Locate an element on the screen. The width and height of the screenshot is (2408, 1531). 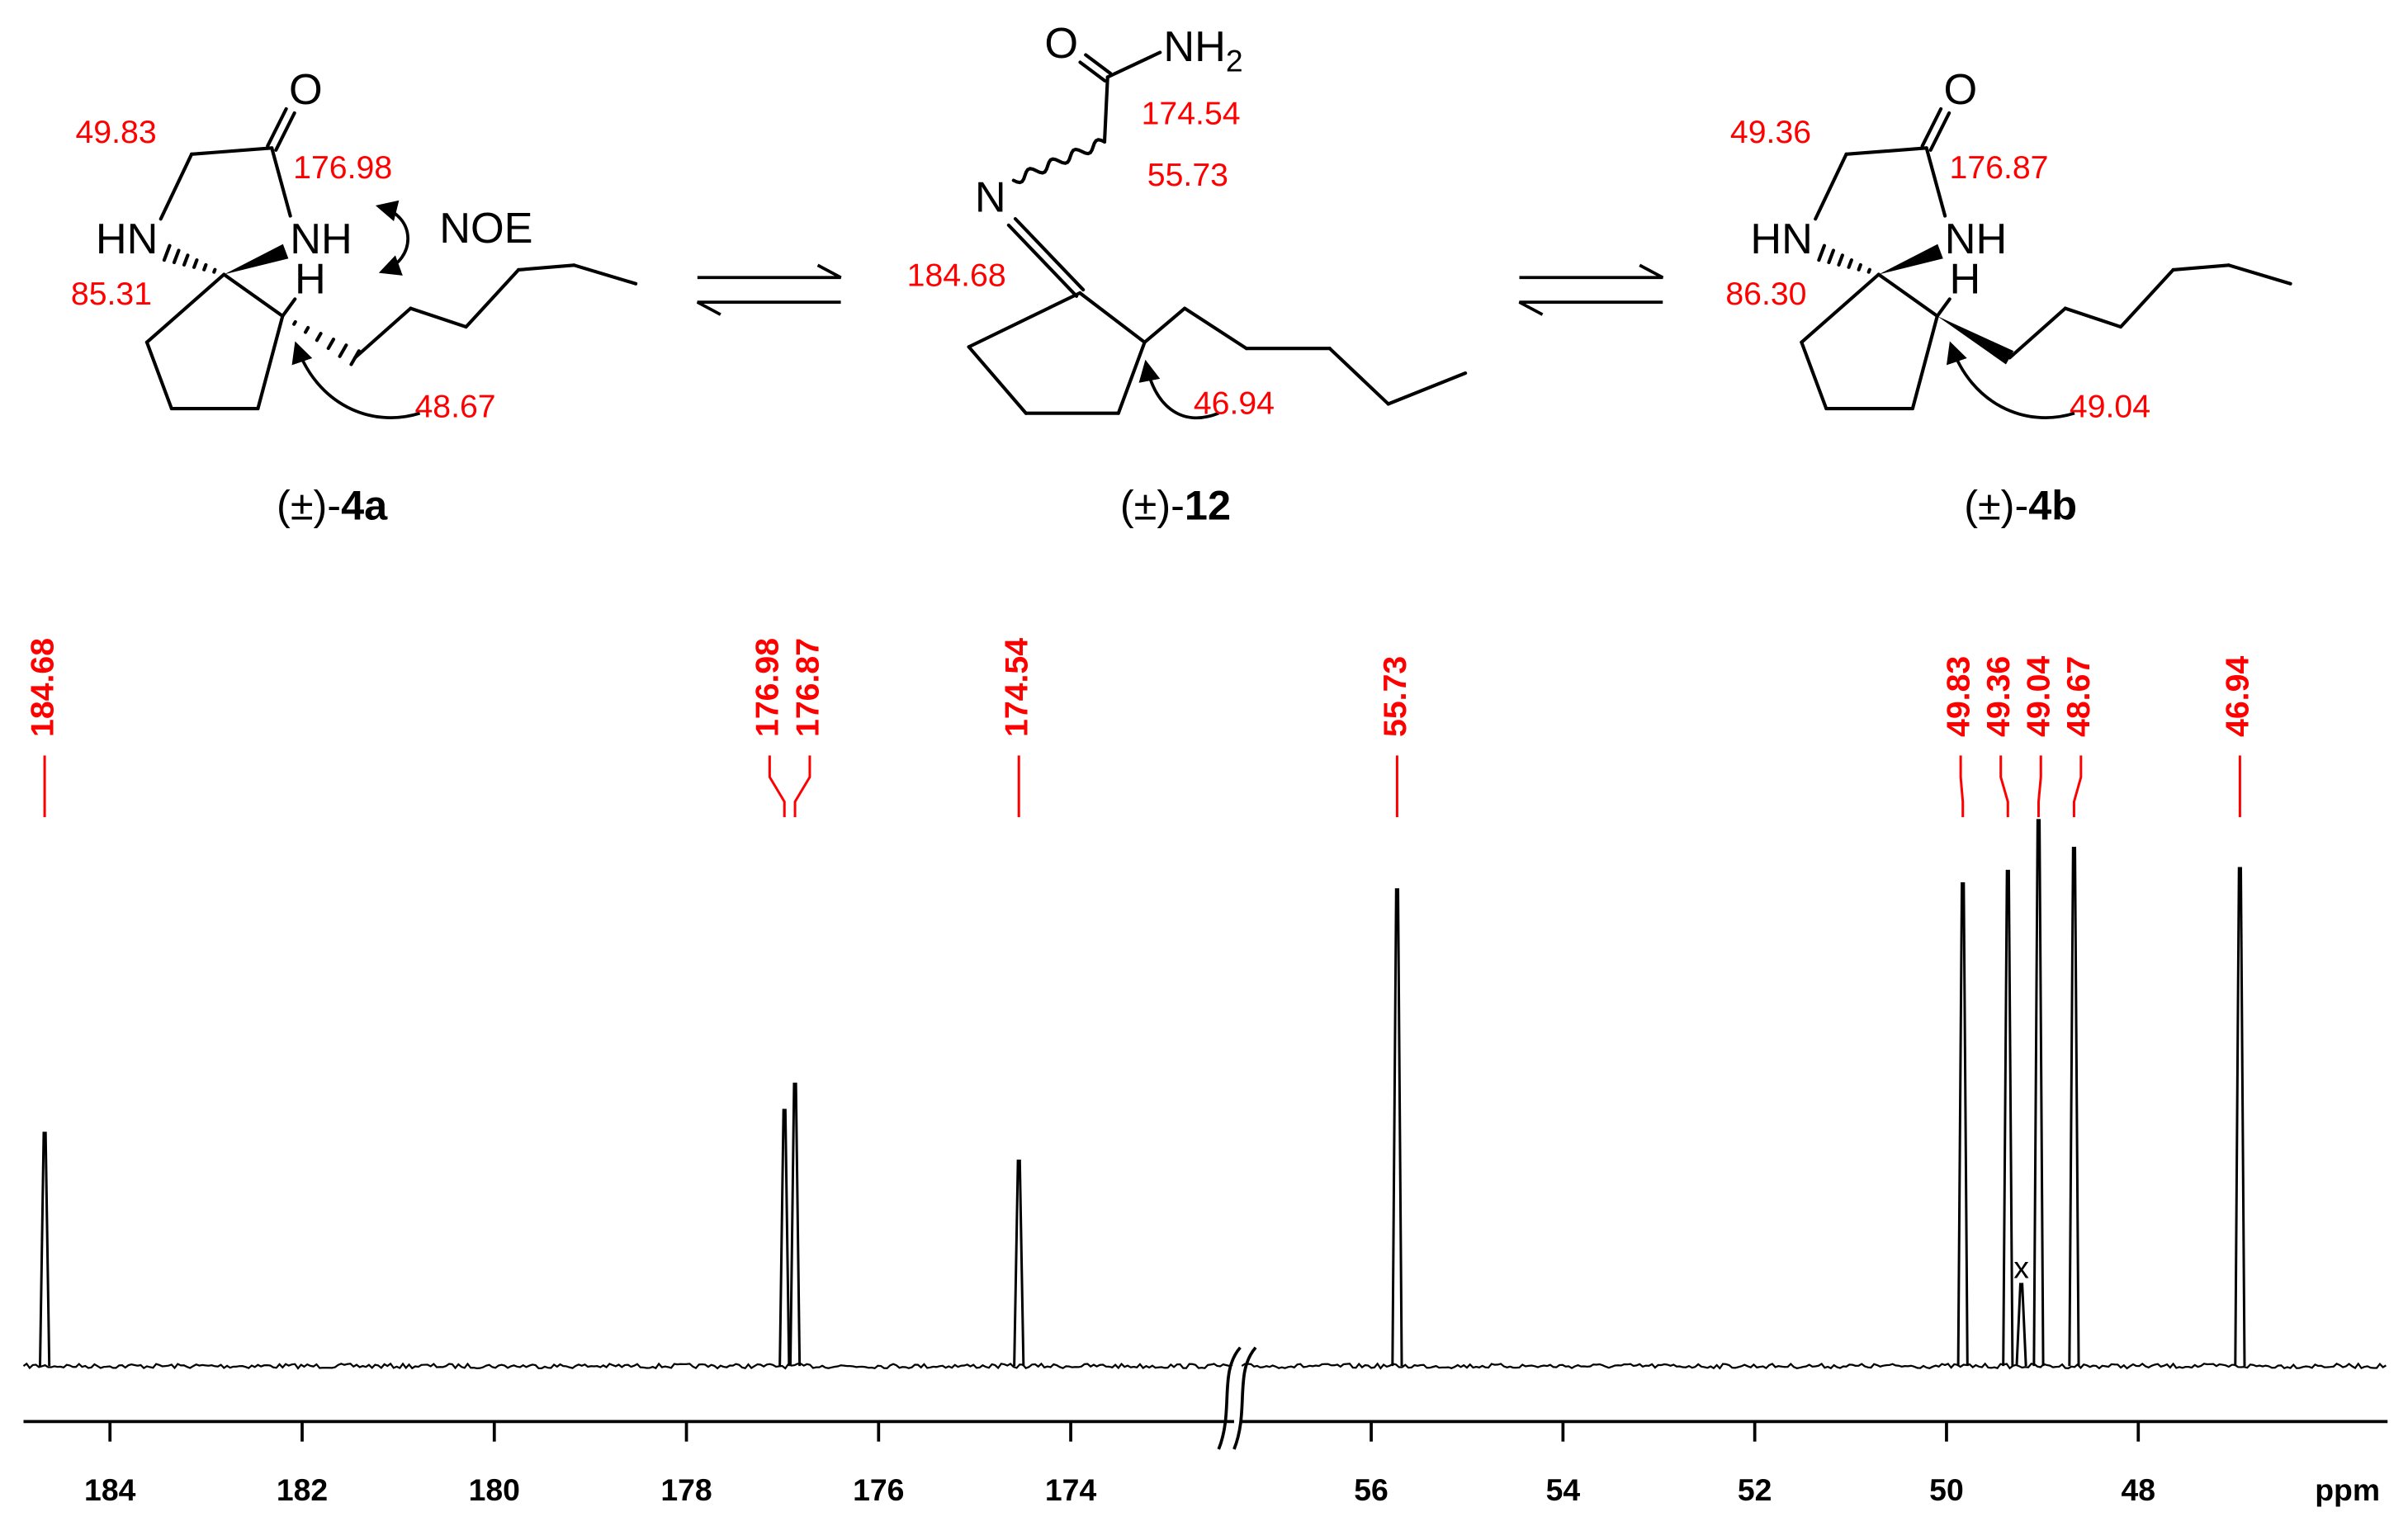
peak-label: 184.68 is located at coordinates (42, 687).